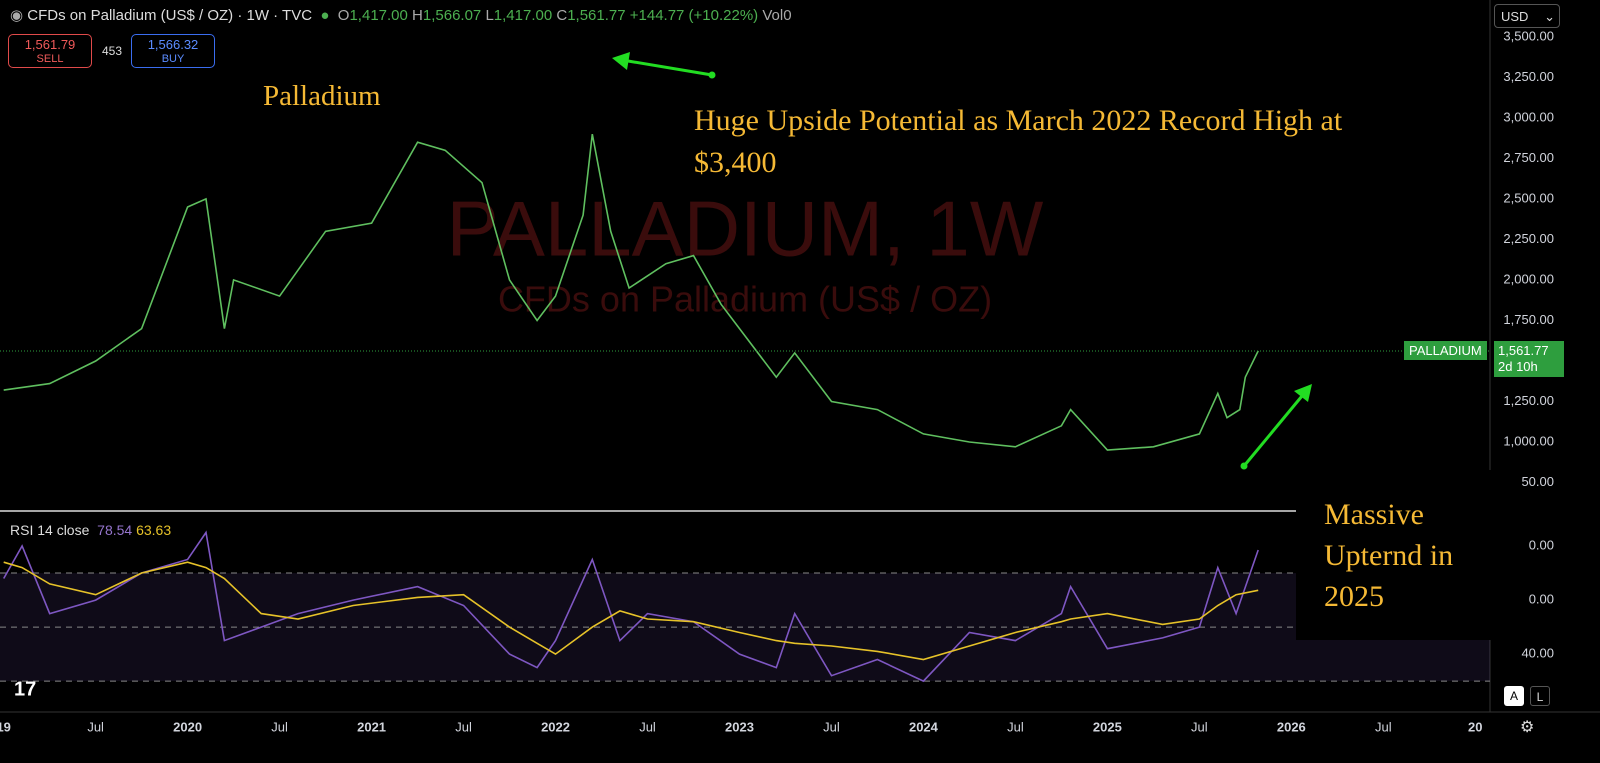 This screenshot has height=763, width=1600. Describe the element at coordinates (1515, 16) in the screenshot. I see `currency: USD` at that location.